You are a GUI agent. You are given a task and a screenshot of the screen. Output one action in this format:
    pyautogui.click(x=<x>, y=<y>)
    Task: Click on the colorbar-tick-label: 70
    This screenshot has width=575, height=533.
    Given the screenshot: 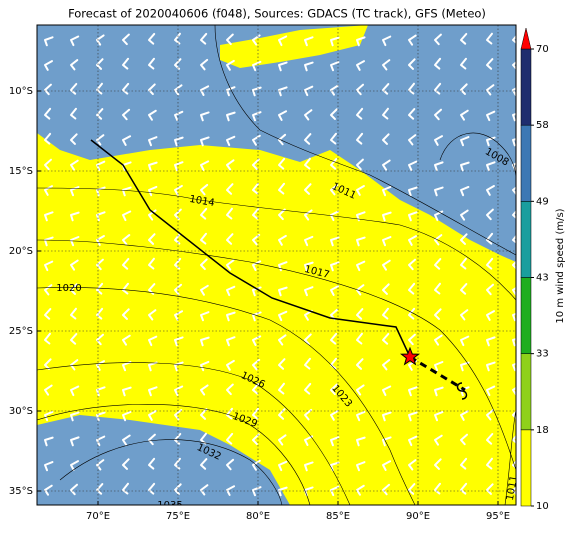 What is the action you would take?
    pyautogui.click(x=542, y=49)
    